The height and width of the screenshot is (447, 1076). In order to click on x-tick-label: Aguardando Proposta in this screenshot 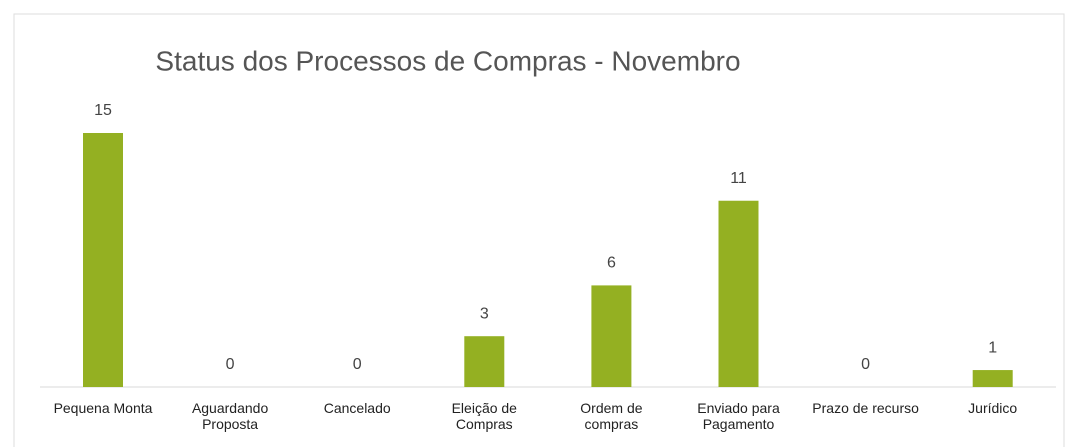, I will do `click(230, 416)`.